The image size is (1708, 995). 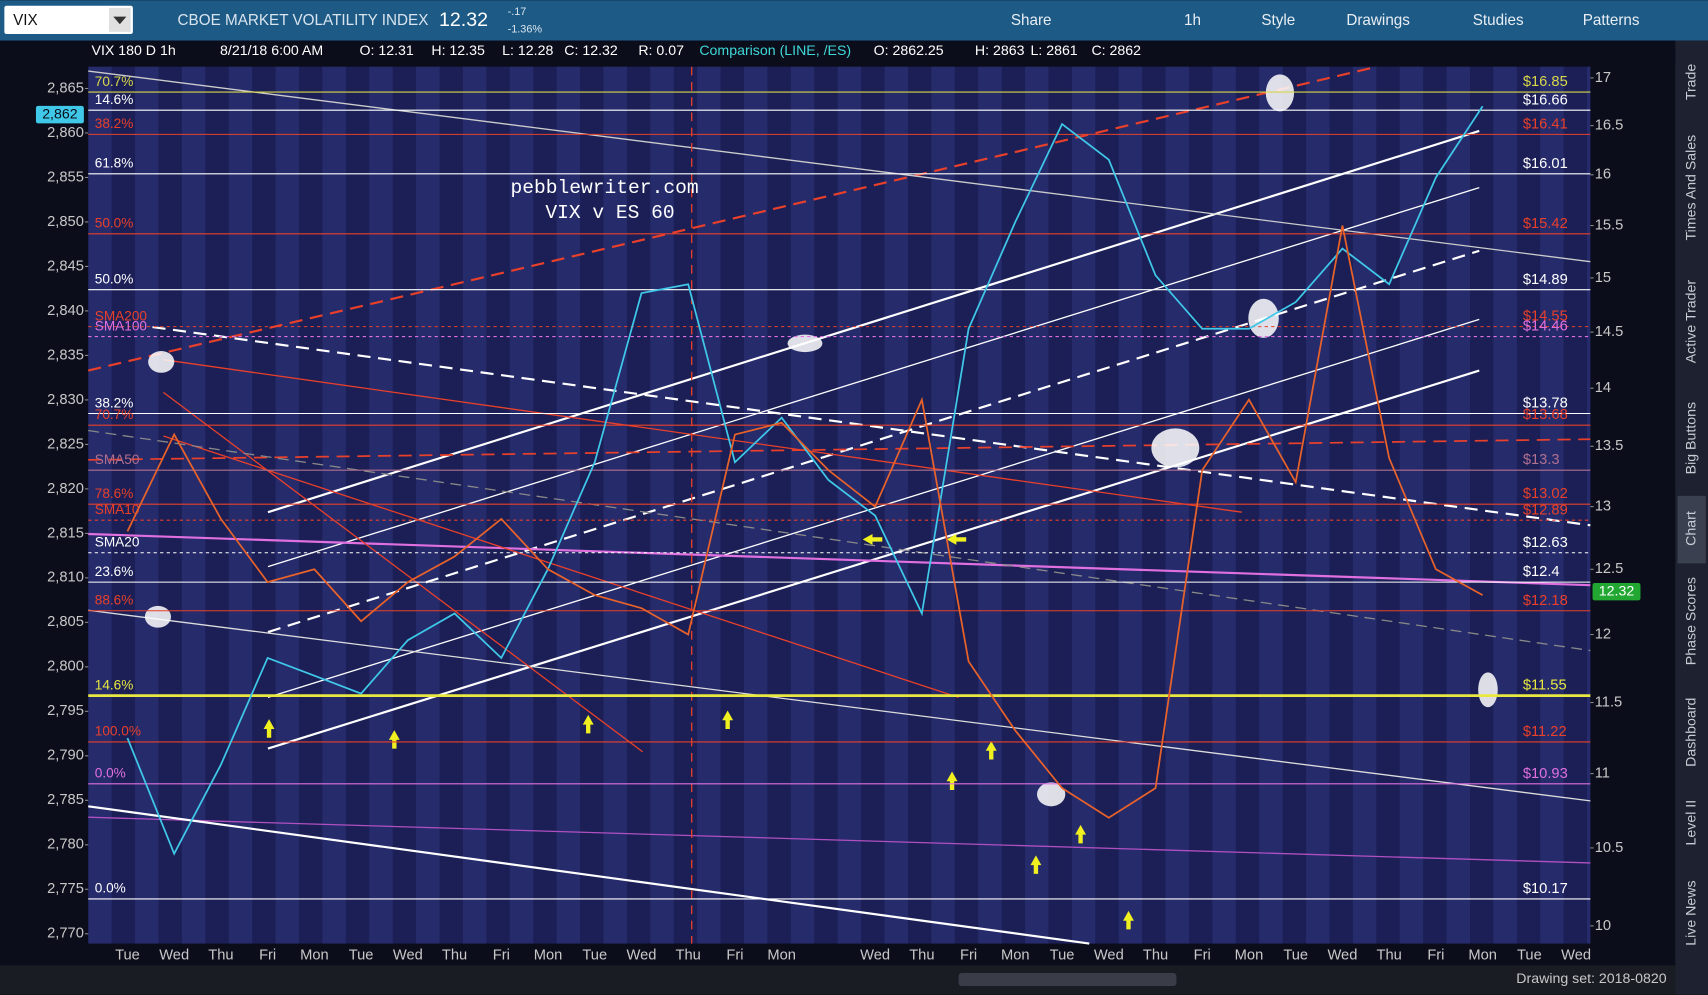 What do you see at coordinates (661, 51) in the screenshot?
I see `study-info: R: 0.07` at bounding box center [661, 51].